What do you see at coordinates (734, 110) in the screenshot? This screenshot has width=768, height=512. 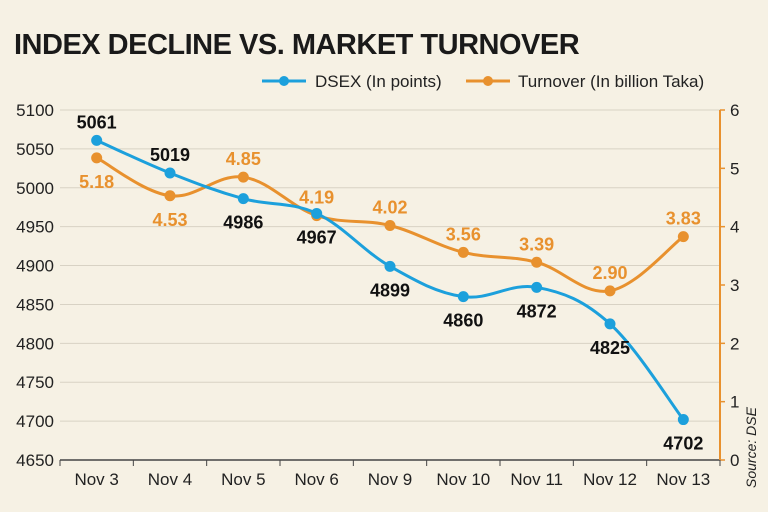 I see `right-tick-label: 6` at bounding box center [734, 110].